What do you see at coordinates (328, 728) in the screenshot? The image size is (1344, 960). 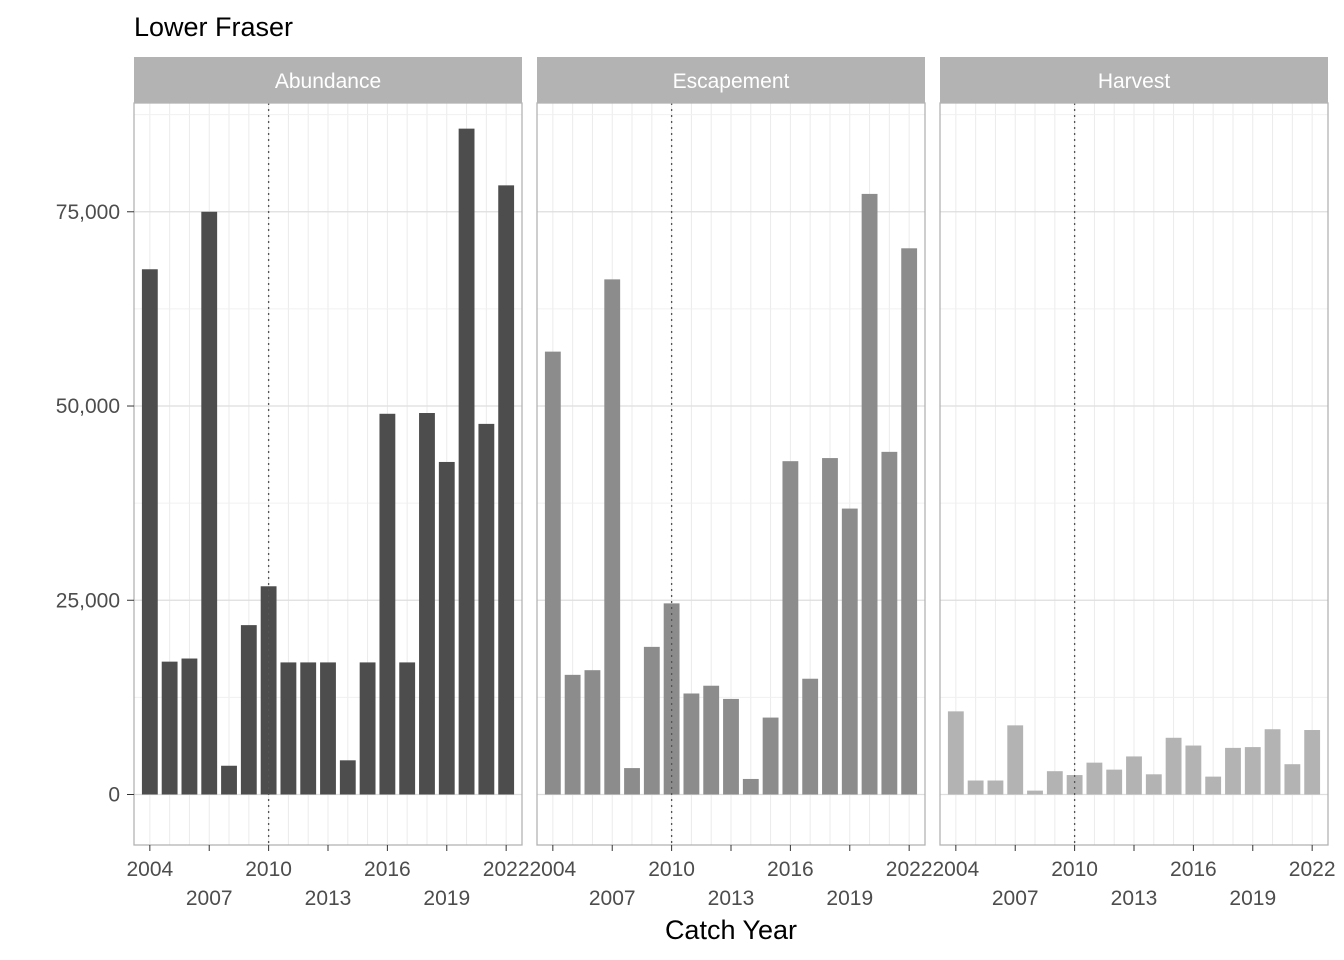 I see `bar-abundance-2013` at bounding box center [328, 728].